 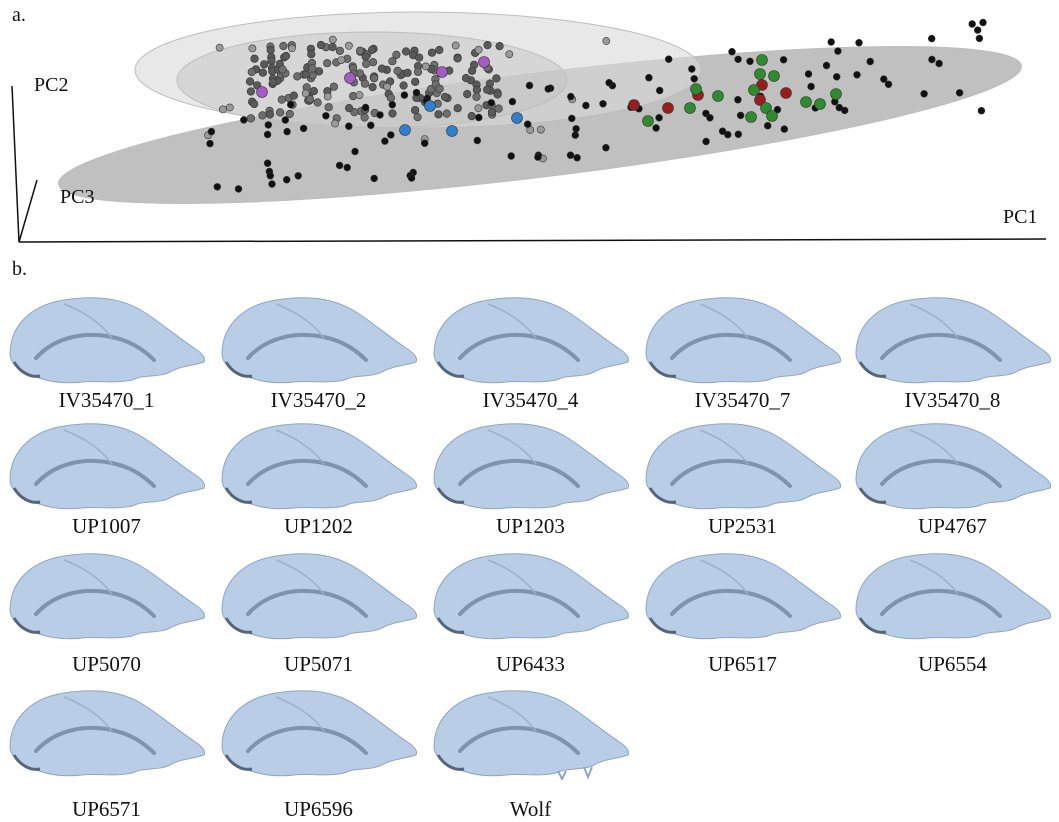 I want to click on specimen-label: UP6571, so click(x=106, y=809).